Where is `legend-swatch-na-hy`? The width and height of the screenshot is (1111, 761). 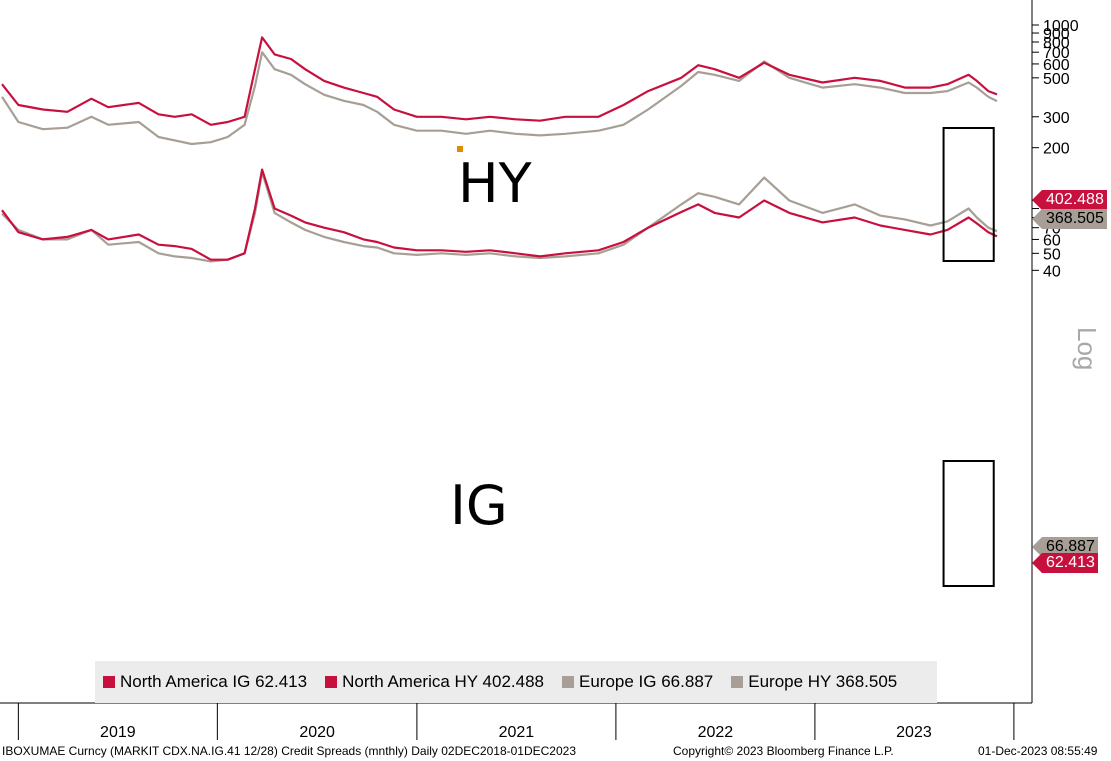 legend-swatch-na-hy is located at coordinates (331, 682).